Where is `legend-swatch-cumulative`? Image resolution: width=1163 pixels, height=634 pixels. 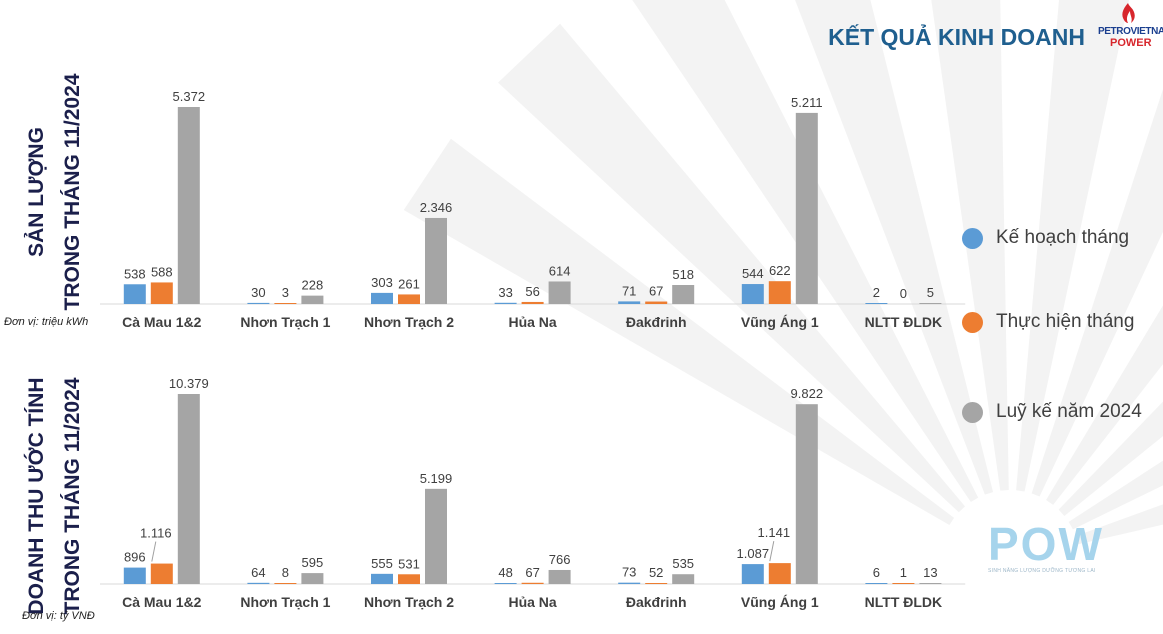 legend-swatch-cumulative is located at coordinates (972, 412).